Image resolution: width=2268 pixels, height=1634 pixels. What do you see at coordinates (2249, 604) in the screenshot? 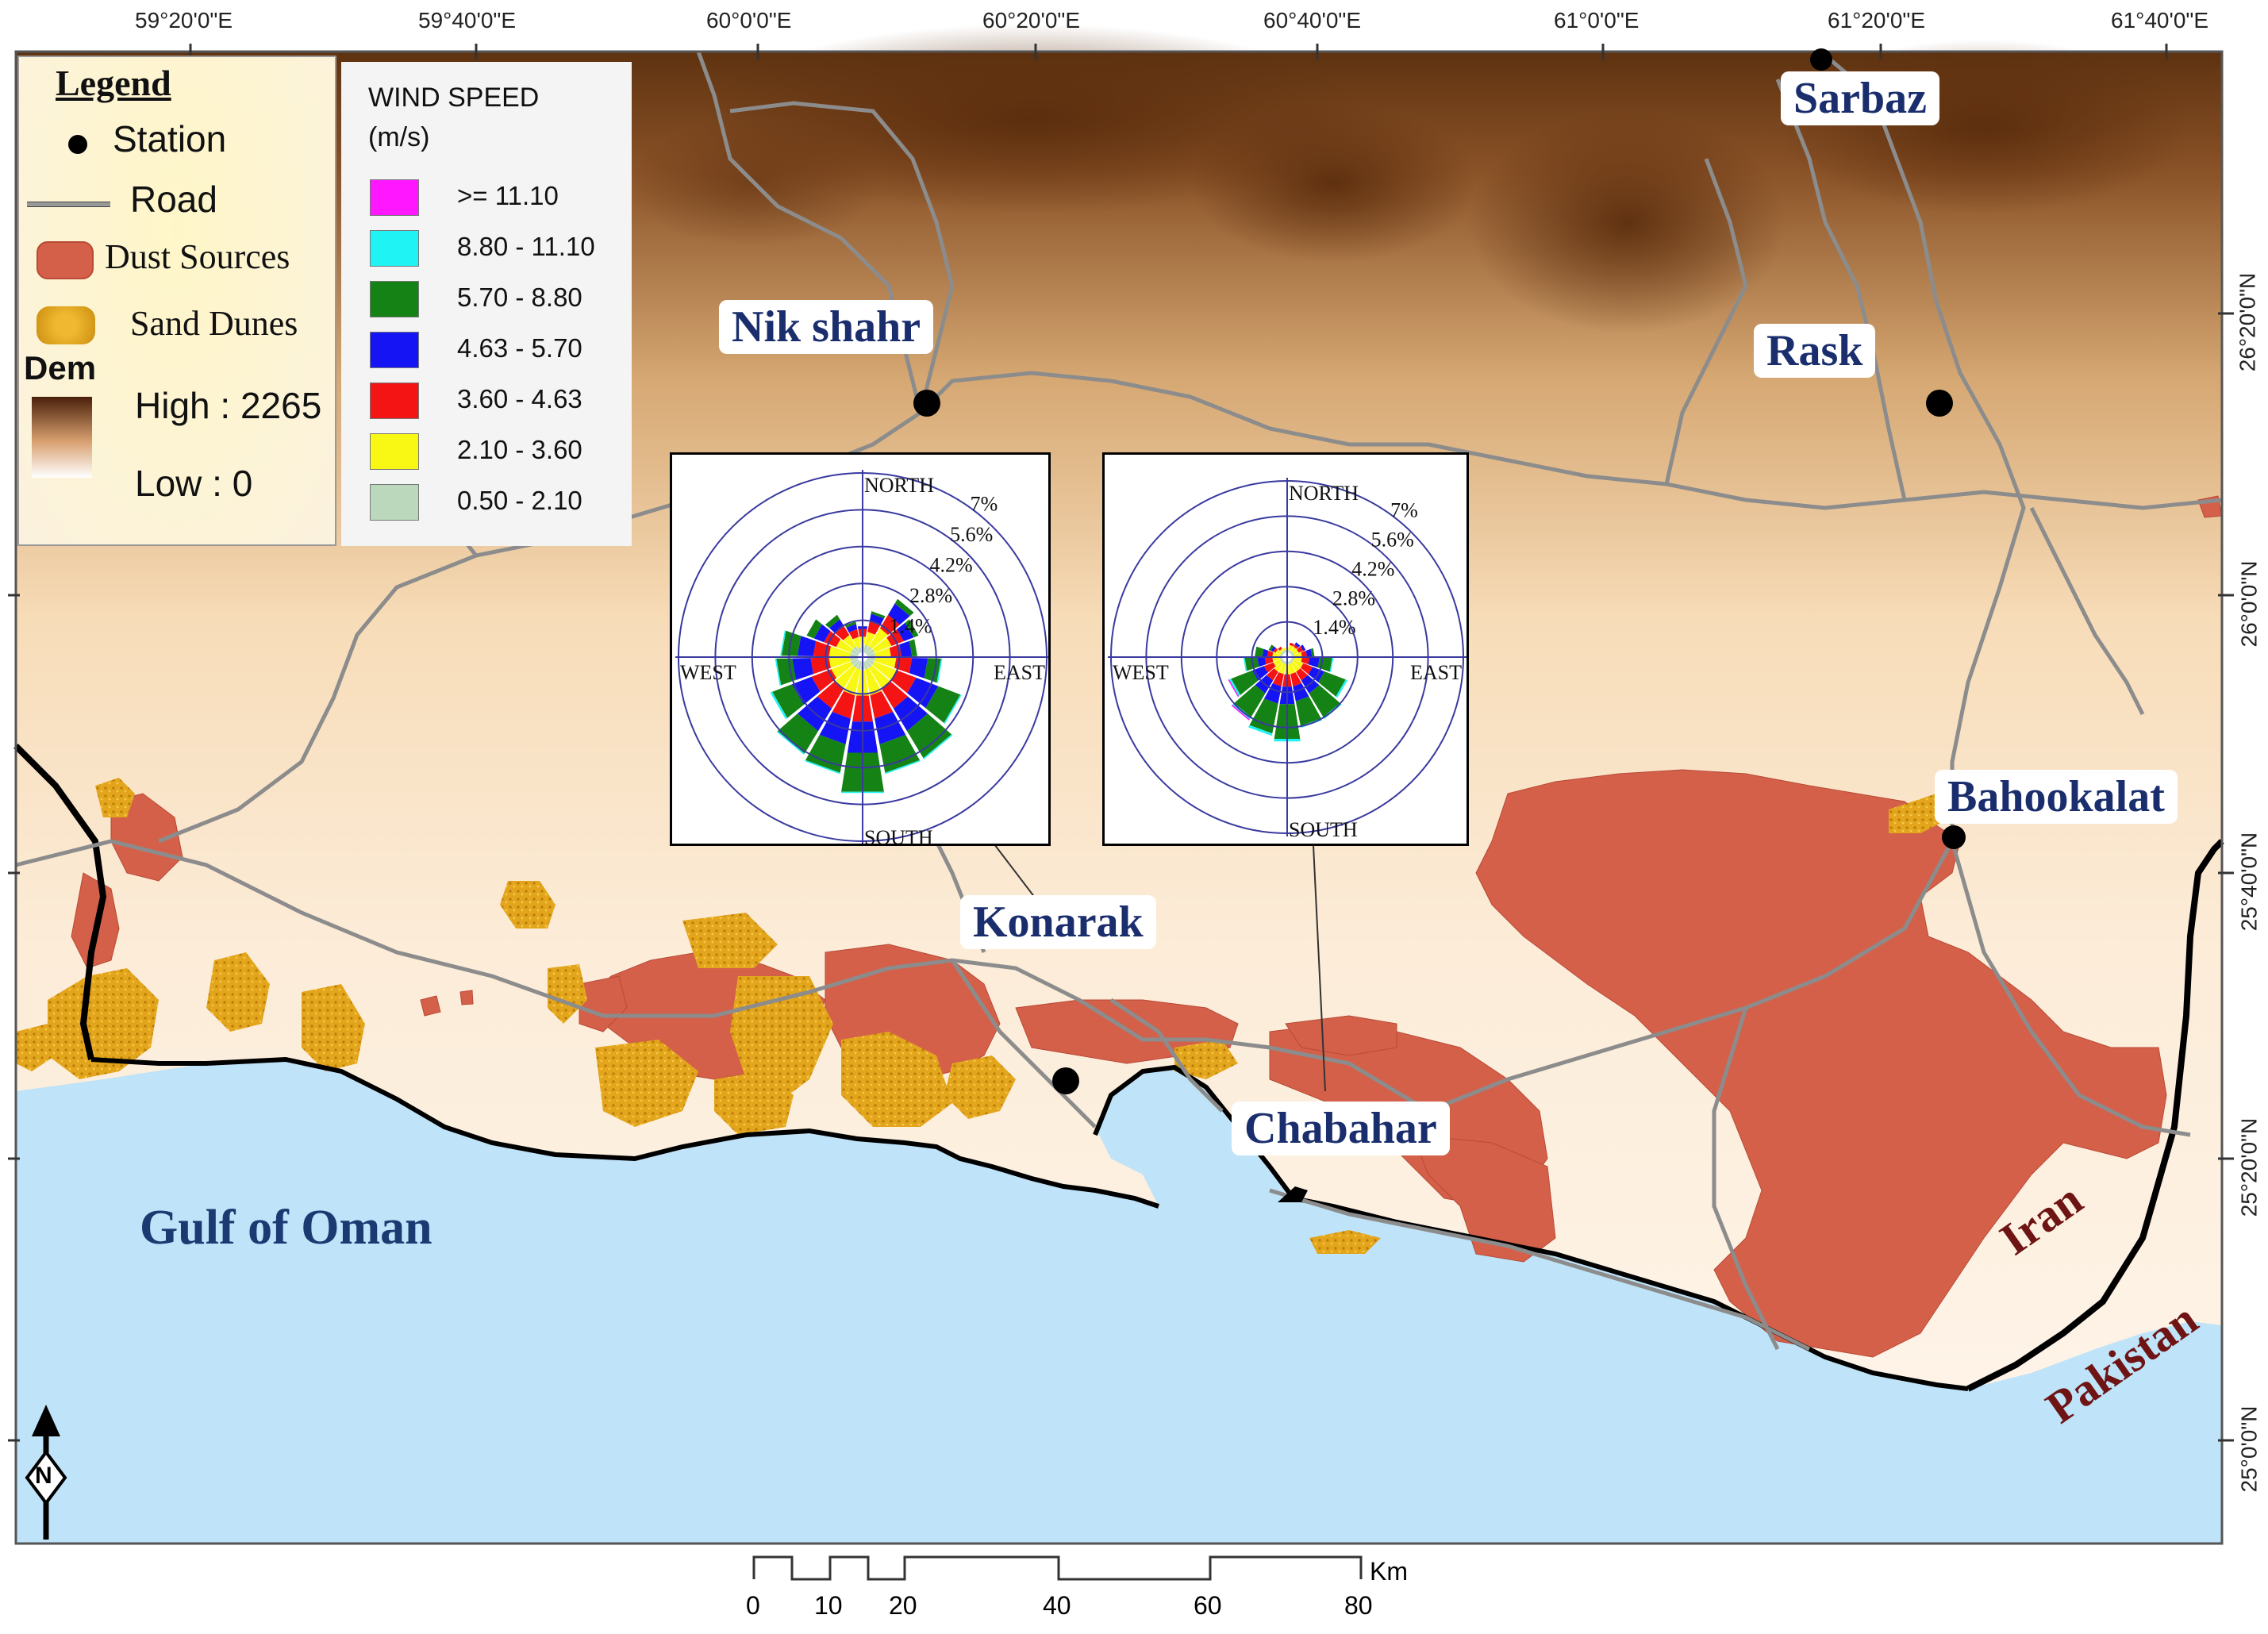
I see `lat-label: 26°0'0"N` at bounding box center [2249, 604].